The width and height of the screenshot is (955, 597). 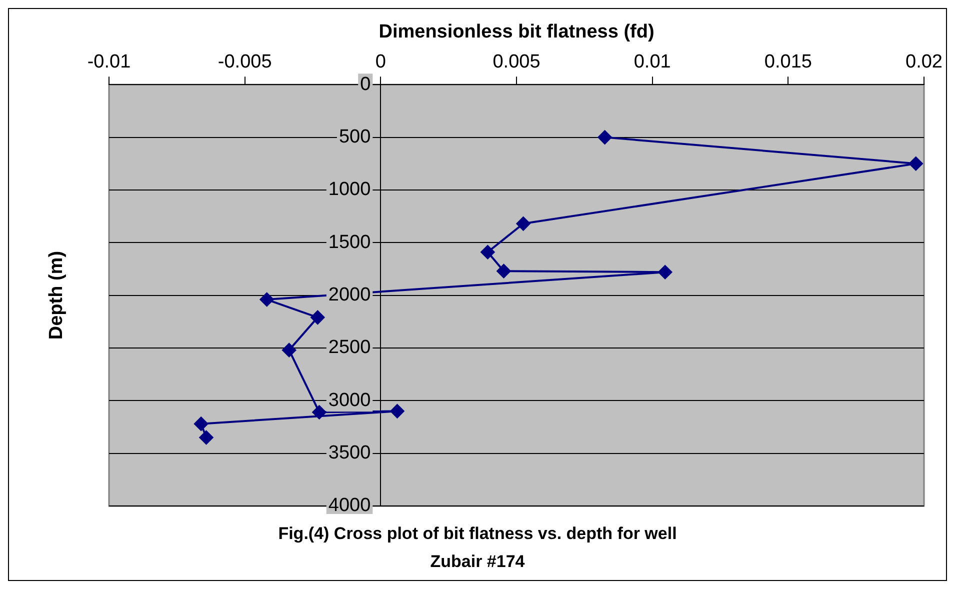 What do you see at coordinates (349, 400) in the screenshot?
I see `y-tick-label: 3000` at bounding box center [349, 400].